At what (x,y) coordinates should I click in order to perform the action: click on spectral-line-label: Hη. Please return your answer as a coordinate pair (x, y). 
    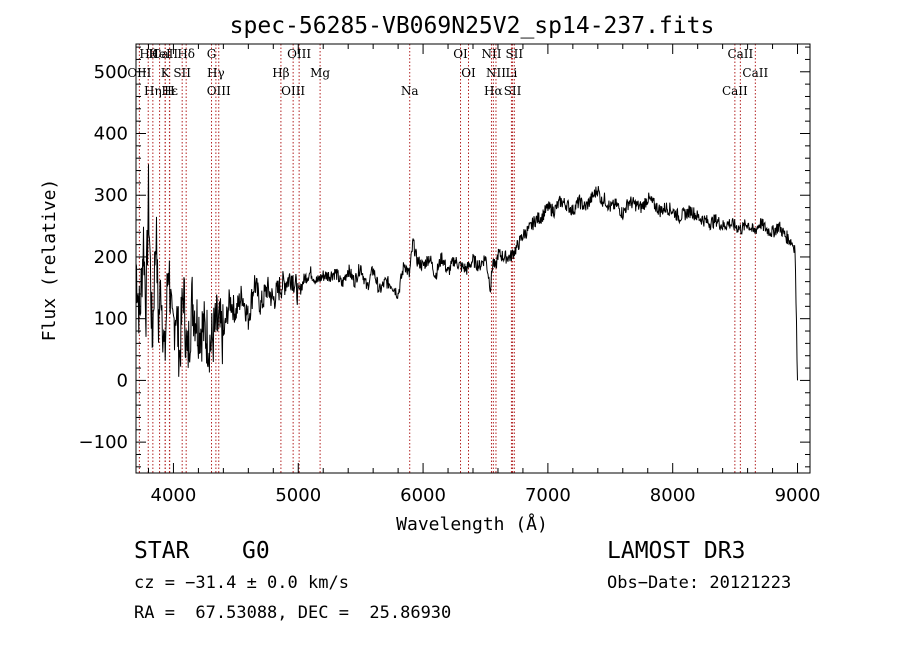
    Looking at the image, I should click on (153, 91).